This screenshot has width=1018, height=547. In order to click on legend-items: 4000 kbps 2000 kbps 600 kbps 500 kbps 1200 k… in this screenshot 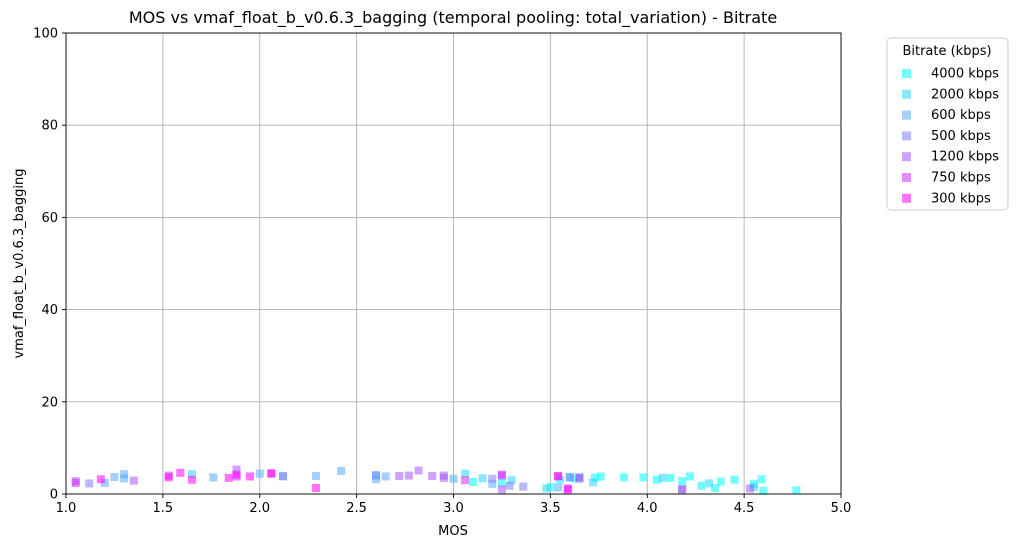, I will do `click(950, 136)`.